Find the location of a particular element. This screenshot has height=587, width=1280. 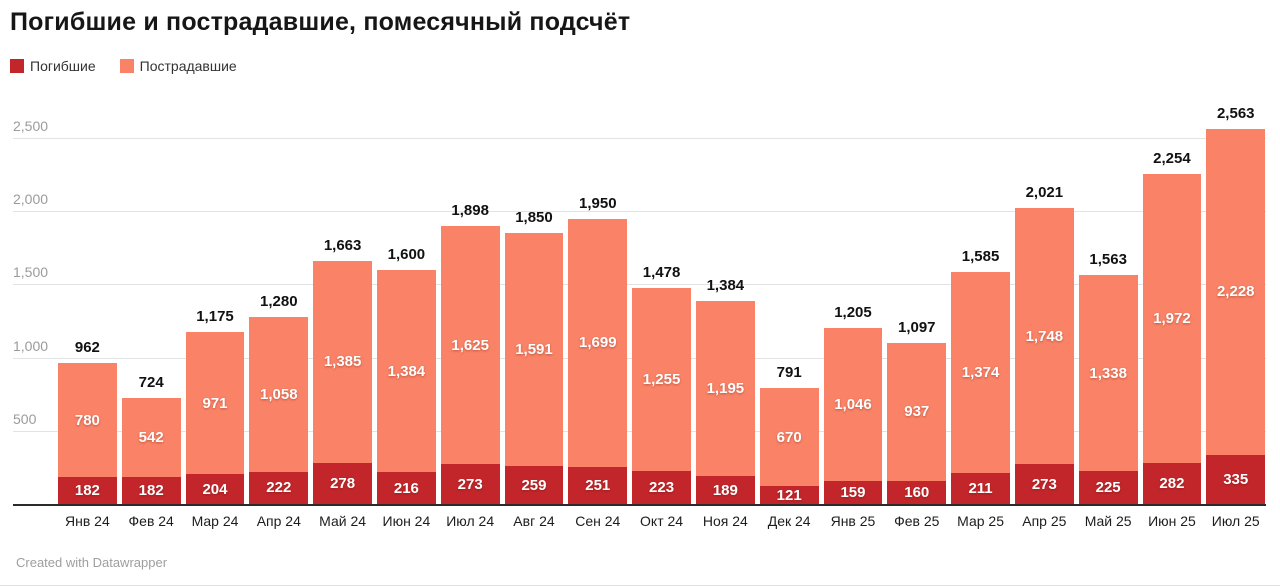

bar-column: 1,663 1,385 278 is located at coordinates (342, 370).